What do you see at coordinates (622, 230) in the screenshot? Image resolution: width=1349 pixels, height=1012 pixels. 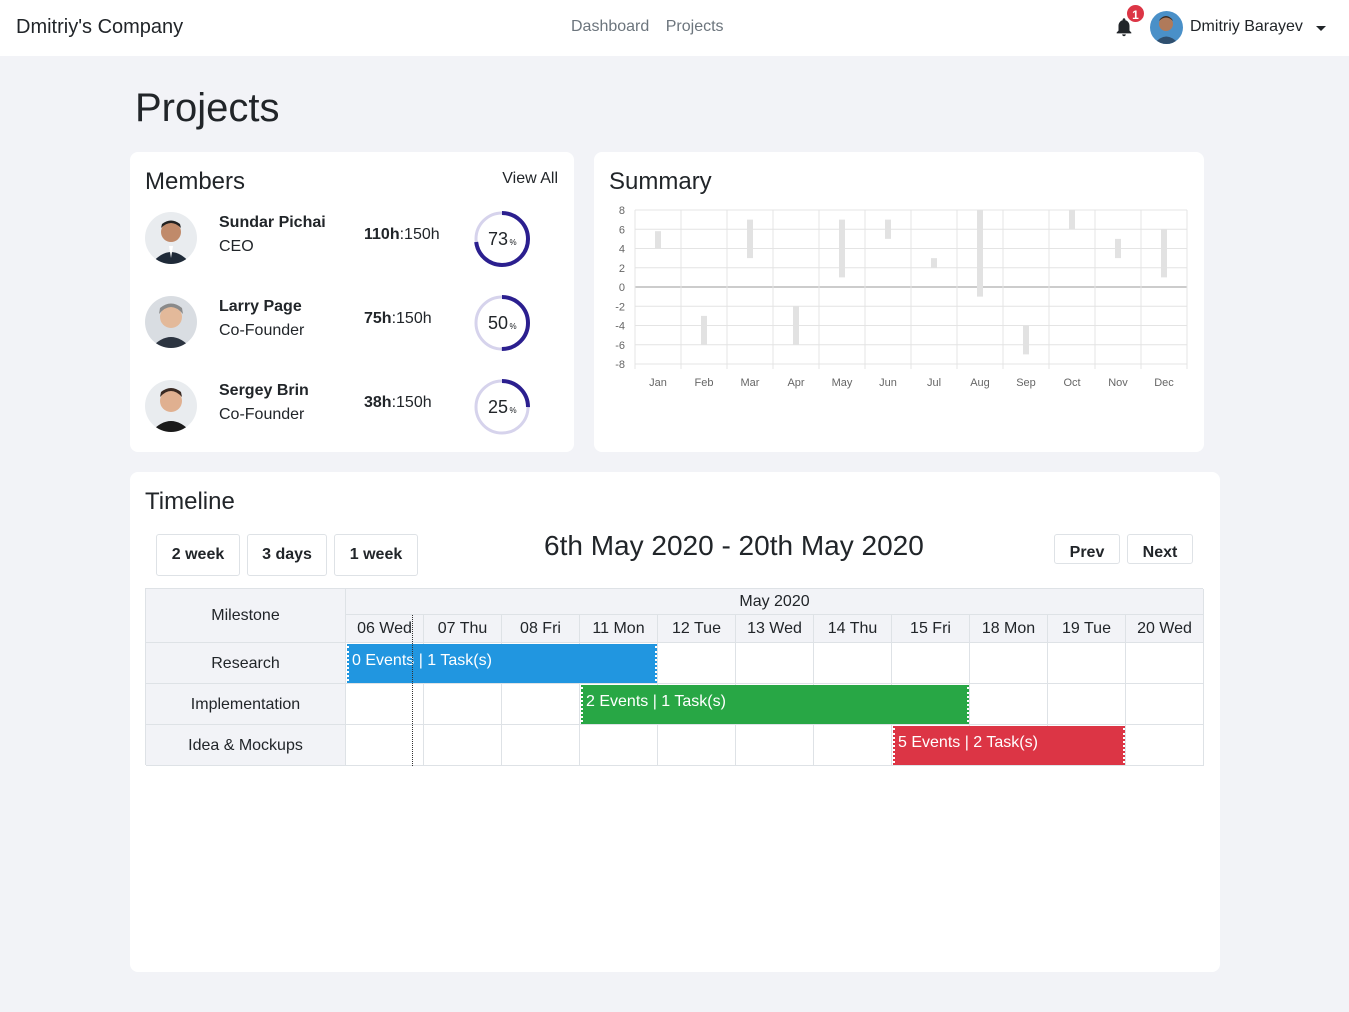 I see `y-tick-label: 6` at bounding box center [622, 230].